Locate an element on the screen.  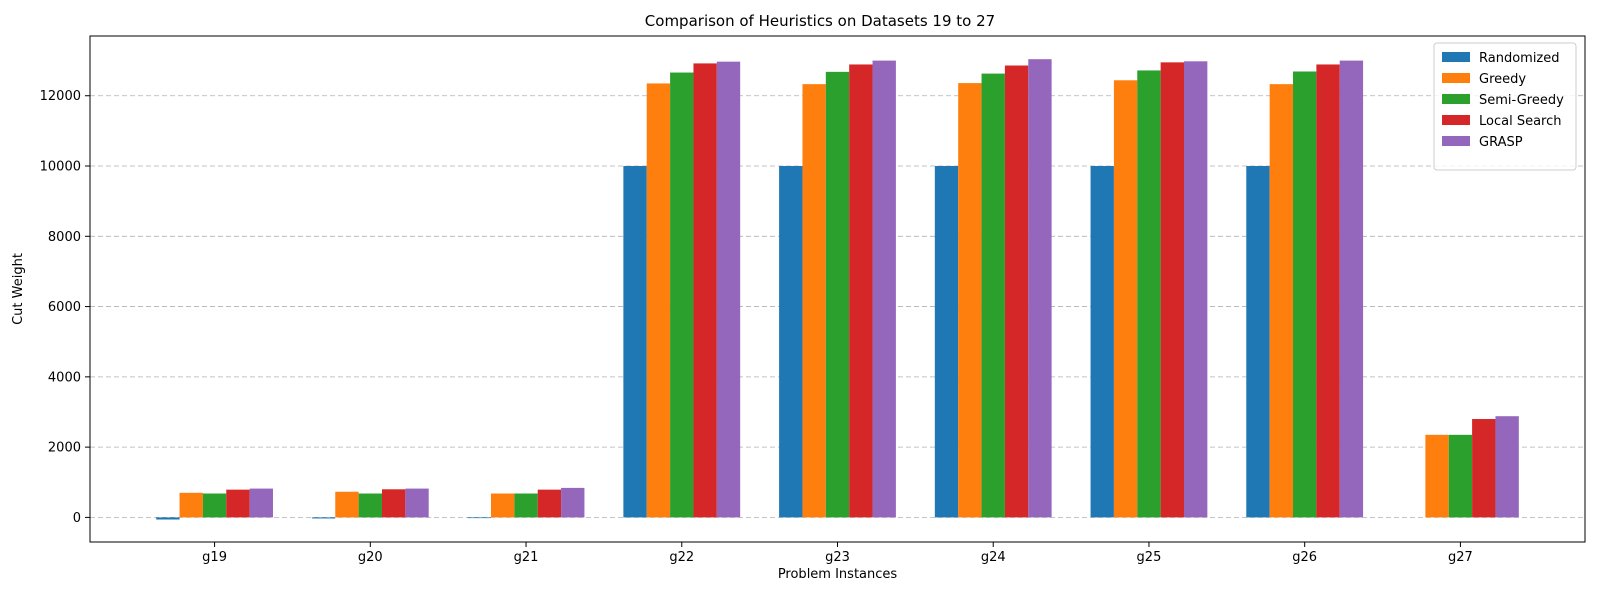
y-tick-label: 2000 is located at coordinates (64, 448).